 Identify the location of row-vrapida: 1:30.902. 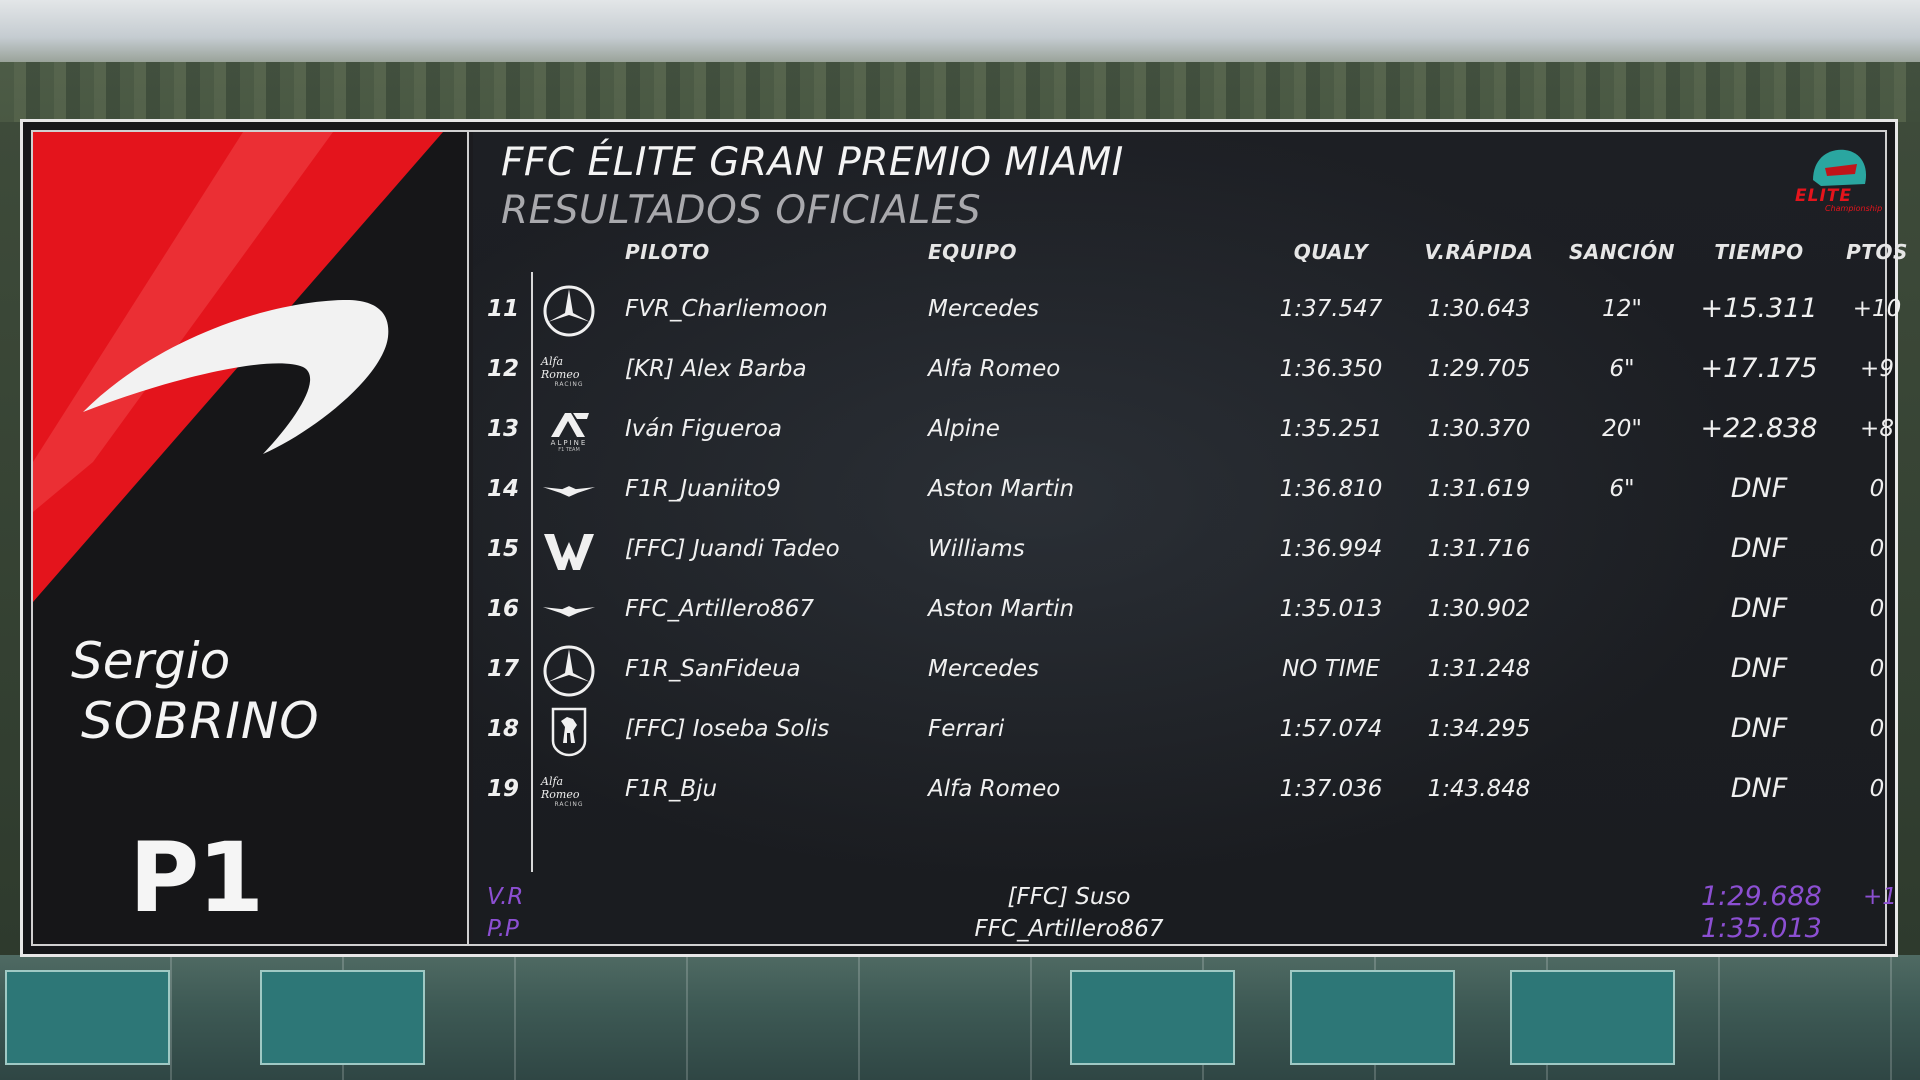
(1479, 609).